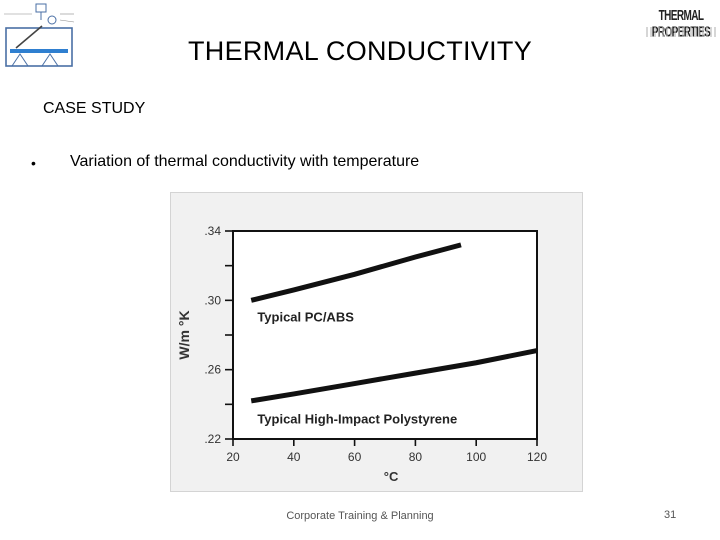 This screenshot has width=720, height=540. What do you see at coordinates (357, 419) in the screenshot?
I see `series-label-hips: Typical High-Impact Polystyrene` at bounding box center [357, 419].